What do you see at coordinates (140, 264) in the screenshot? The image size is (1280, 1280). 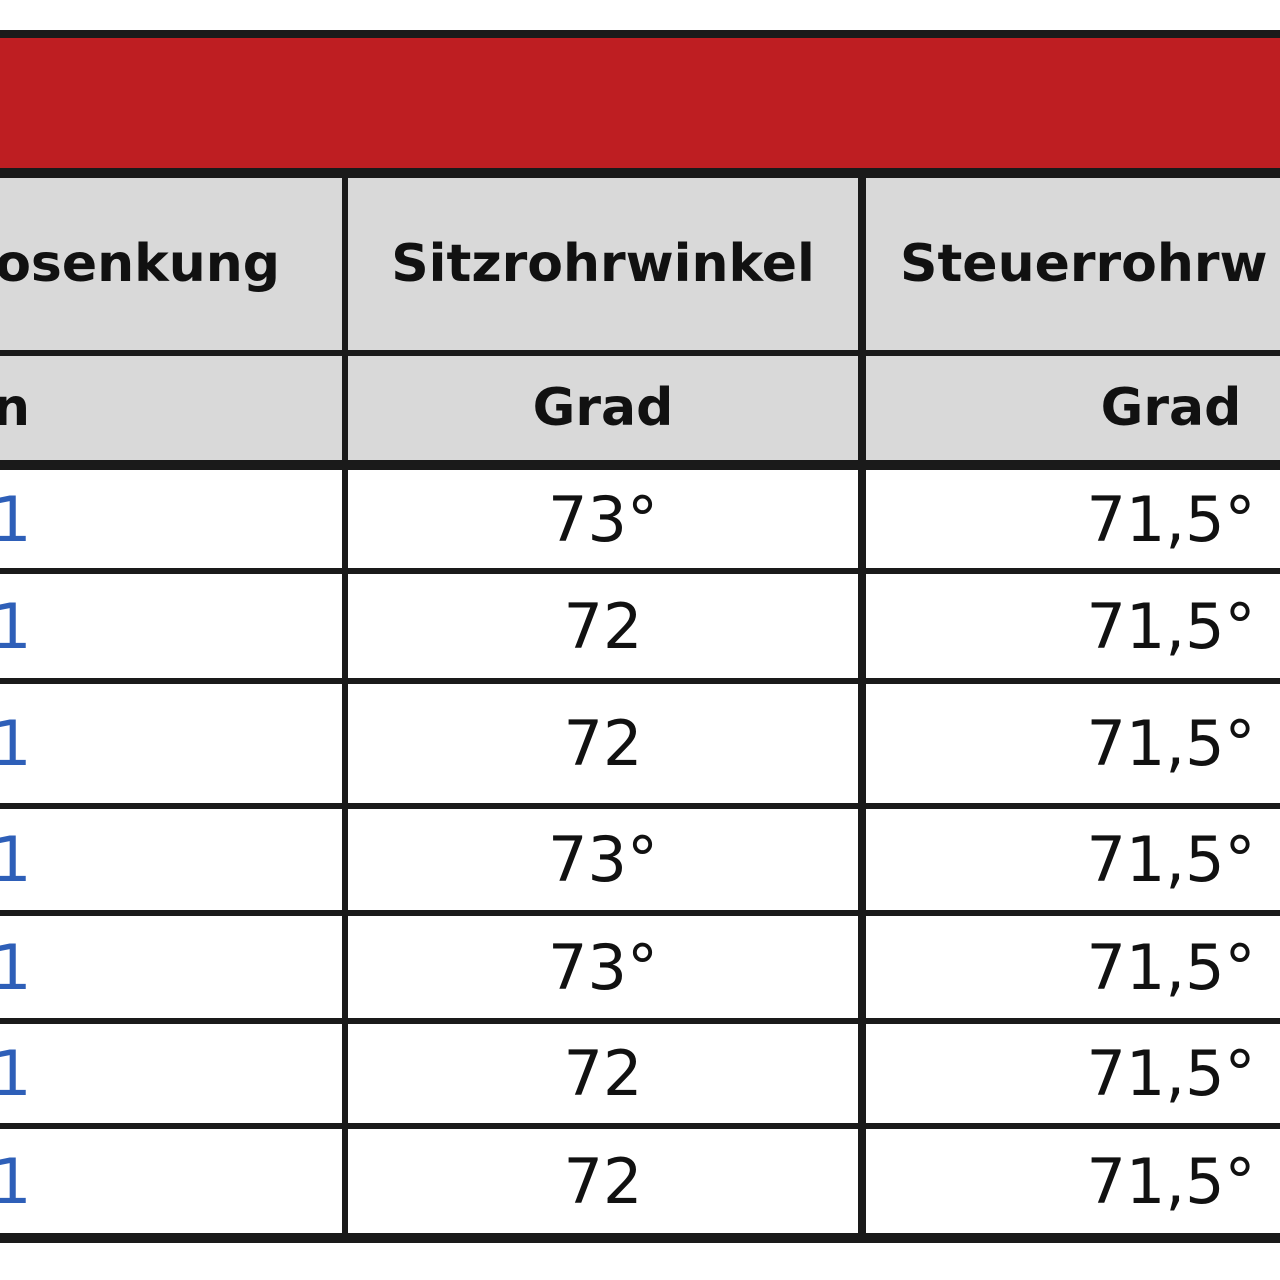 I see `header-cell: osenkung` at bounding box center [140, 264].